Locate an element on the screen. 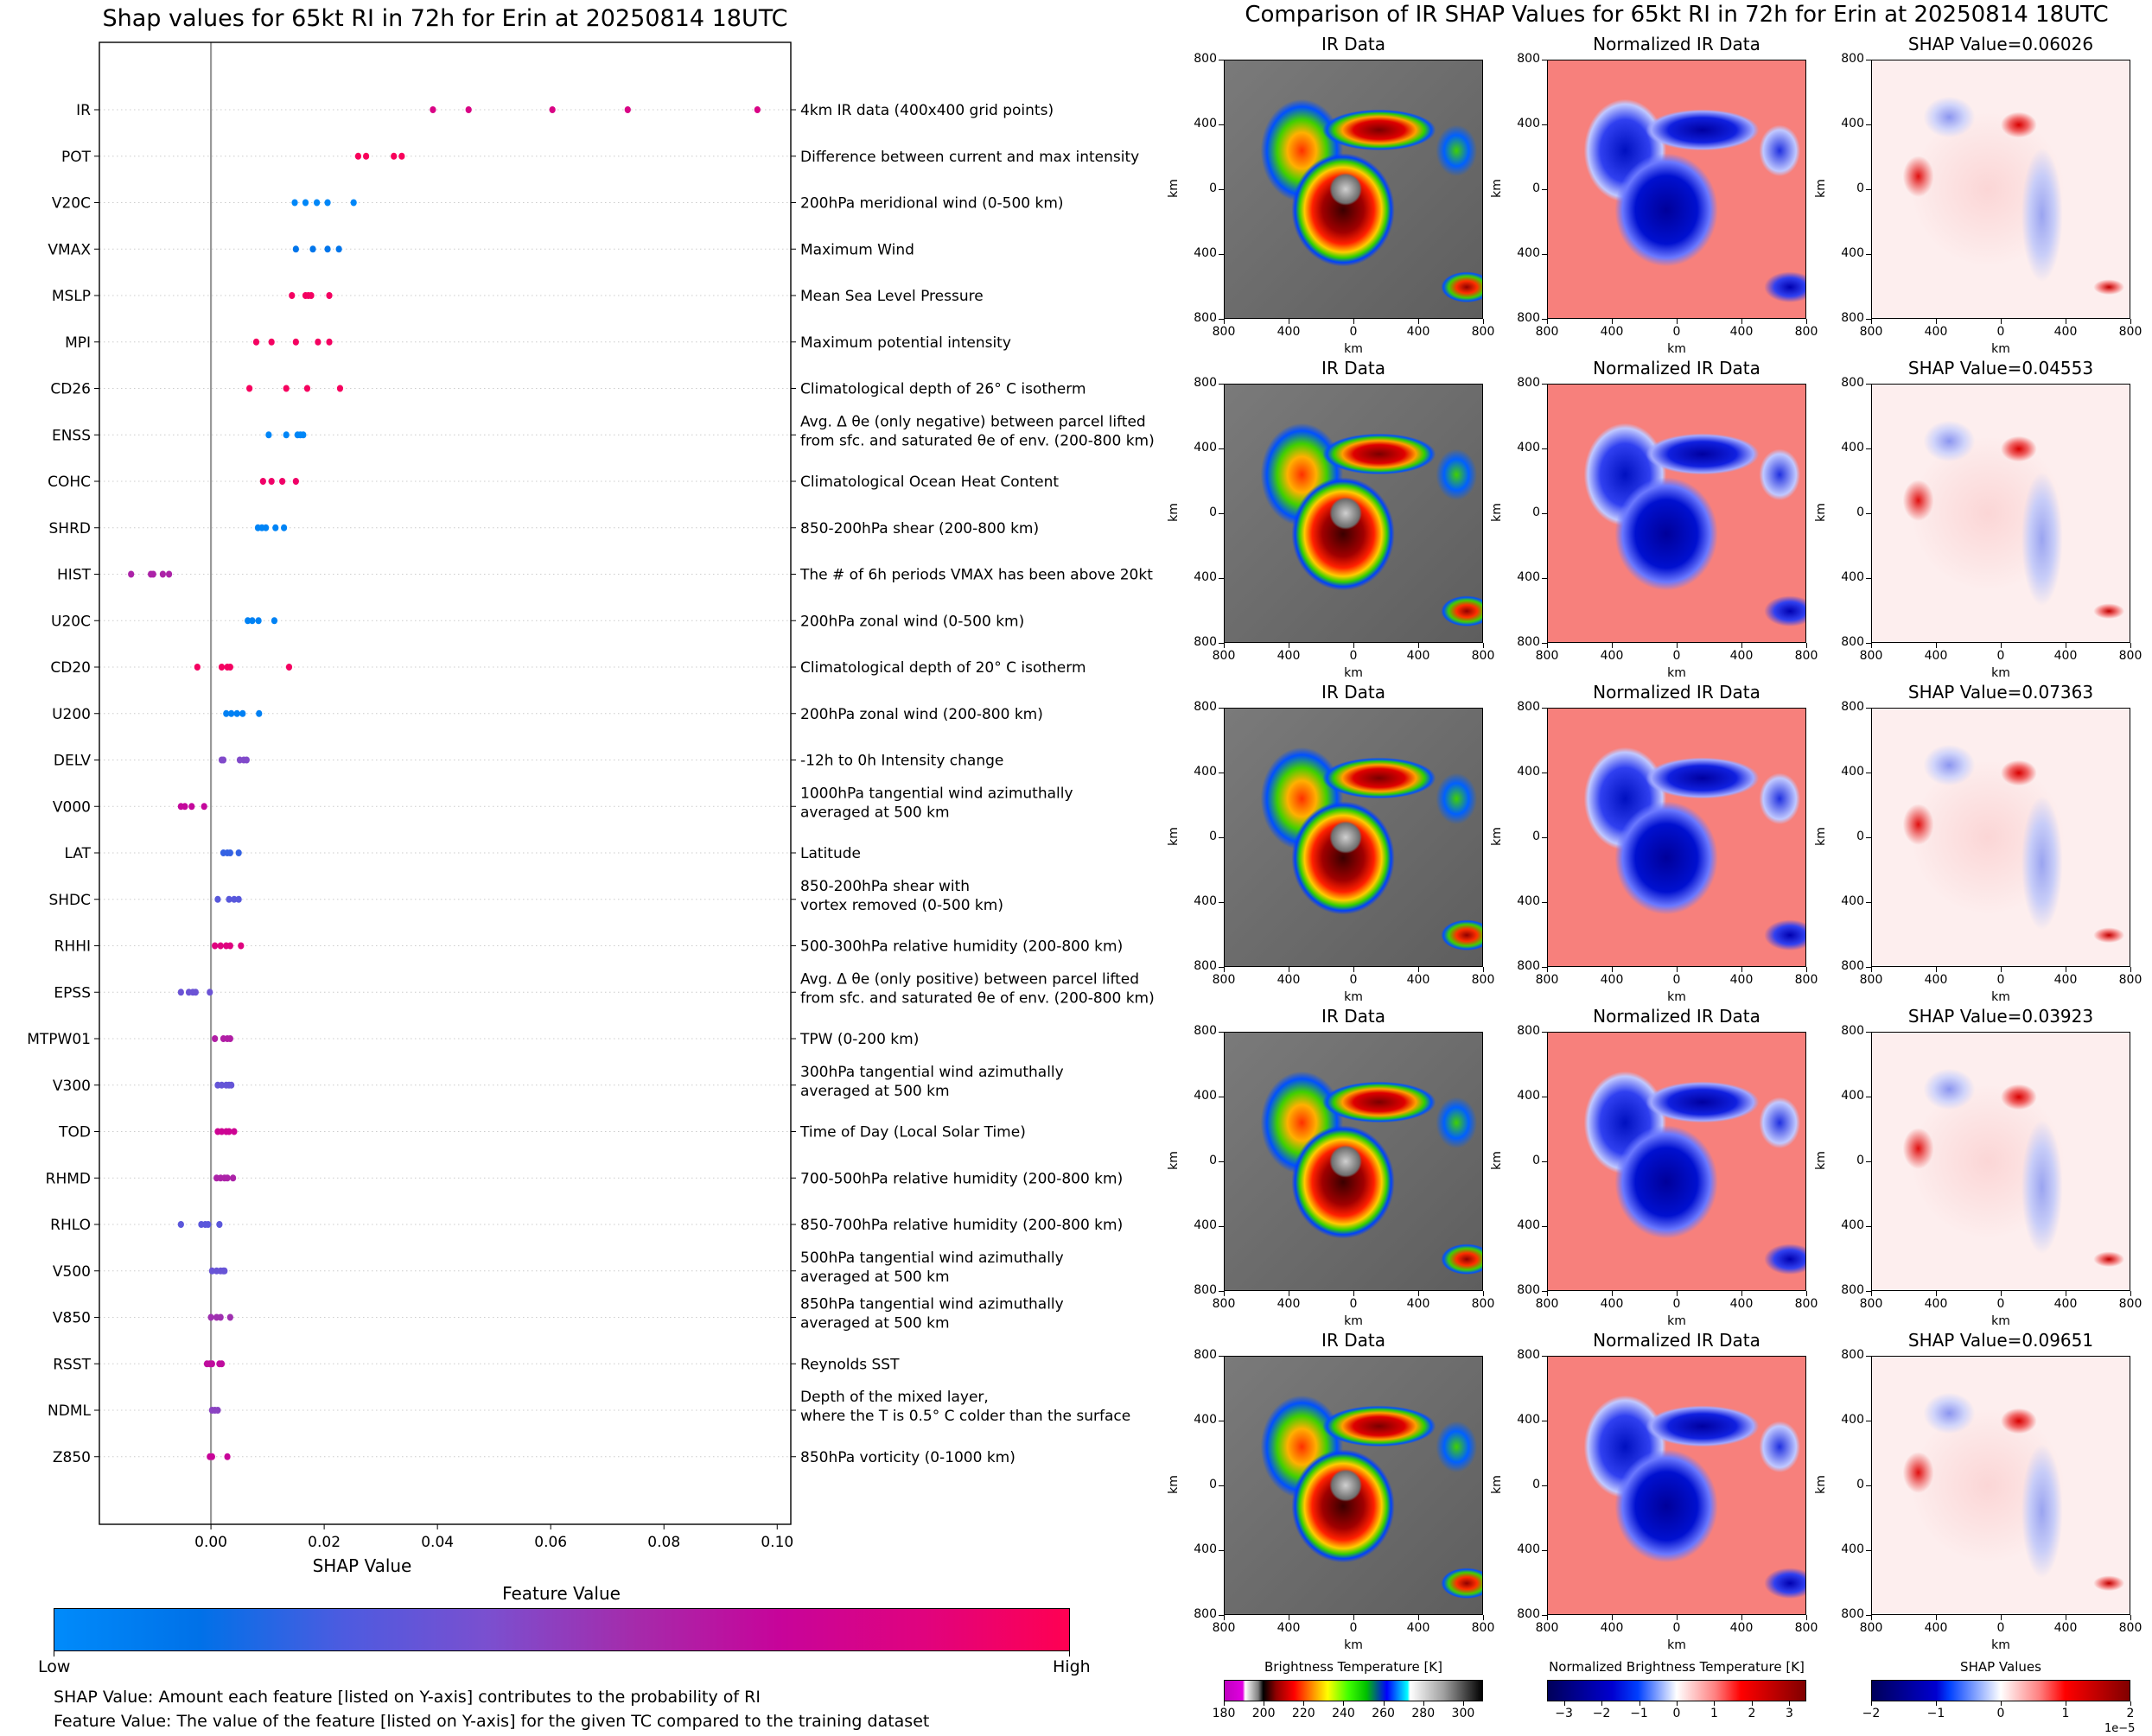 Image resolution: width=2152 pixels, height=1736 pixels. colorbar-high-label: High is located at coordinates (1072, 1666).